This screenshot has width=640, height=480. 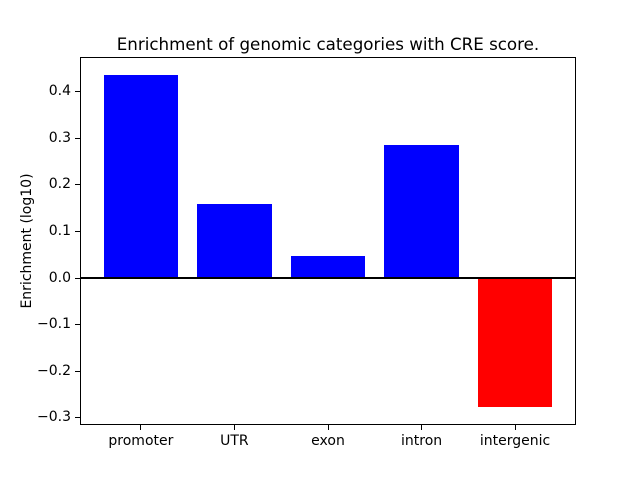 I want to click on y-axis-label: Enrichment (log10), so click(x=27, y=241).